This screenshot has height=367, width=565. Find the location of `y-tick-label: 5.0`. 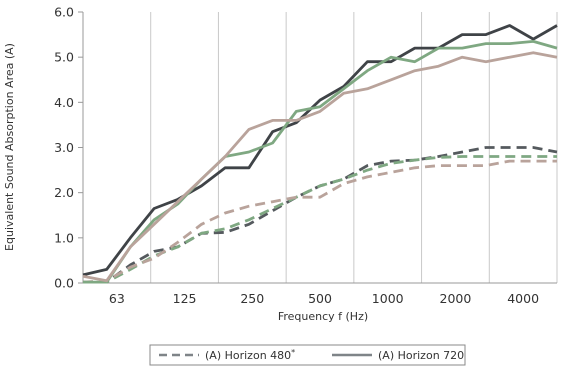

y-tick-label: 5.0 is located at coordinates (64, 57).